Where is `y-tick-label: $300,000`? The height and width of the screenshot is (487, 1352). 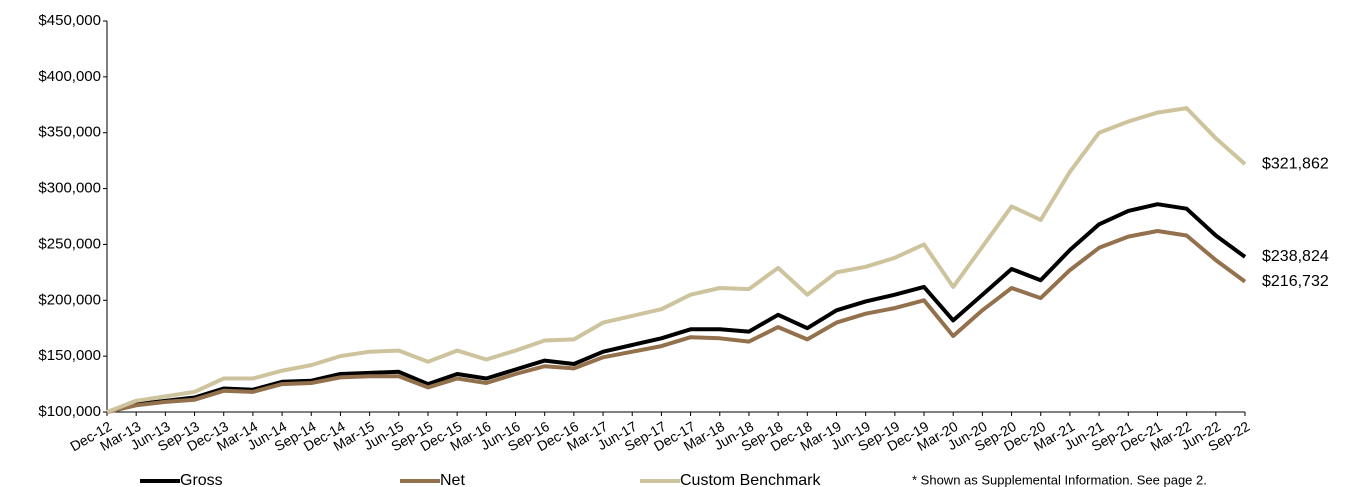
y-tick-label: $300,000 is located at coordinates (69, 188).